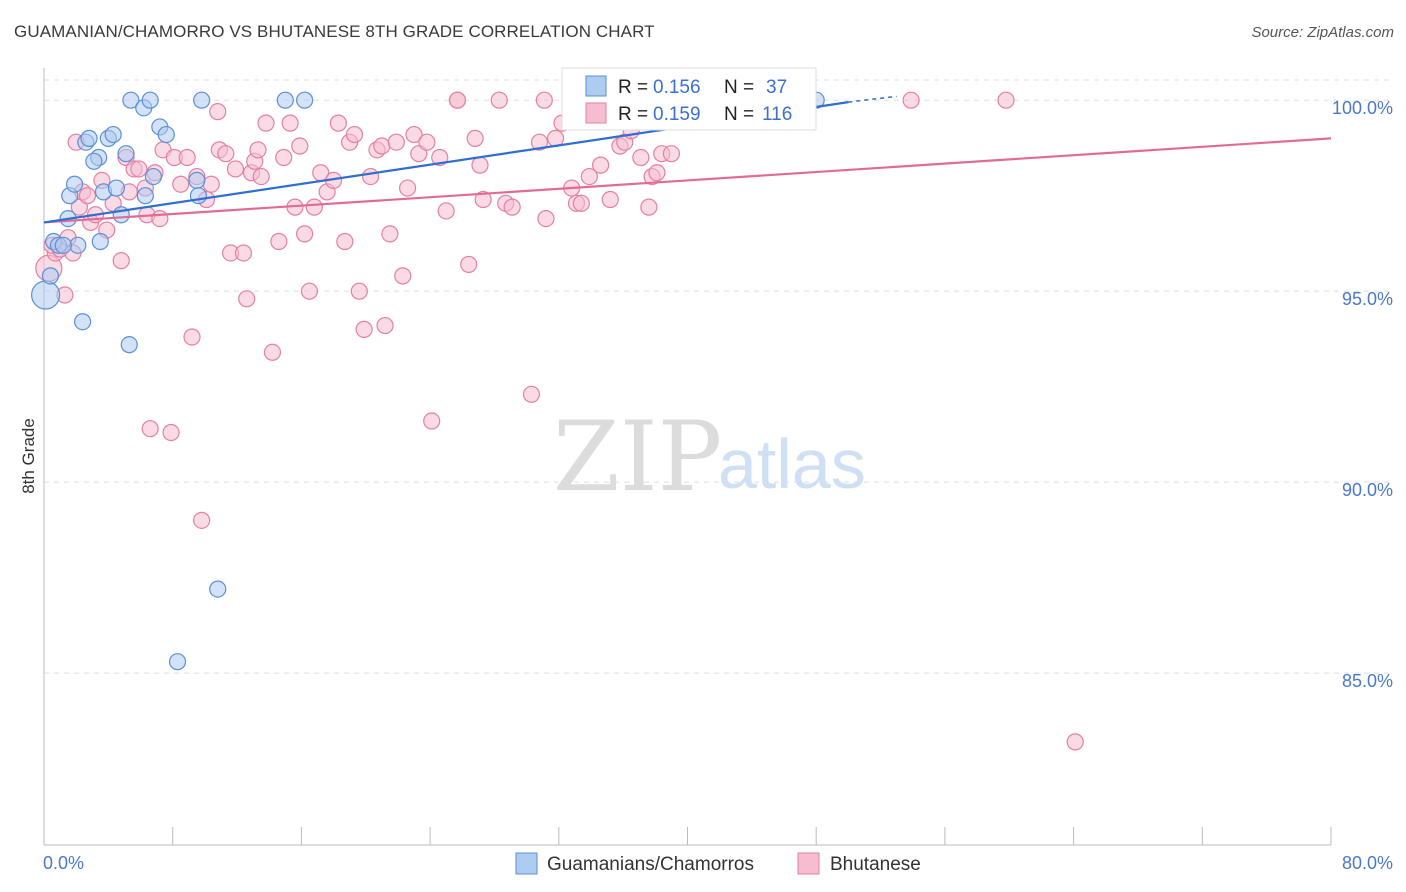  Describe the element at coordinates (63, 863) in the screenshot. I see `x-tick-label-min: 0.0%` at that location.